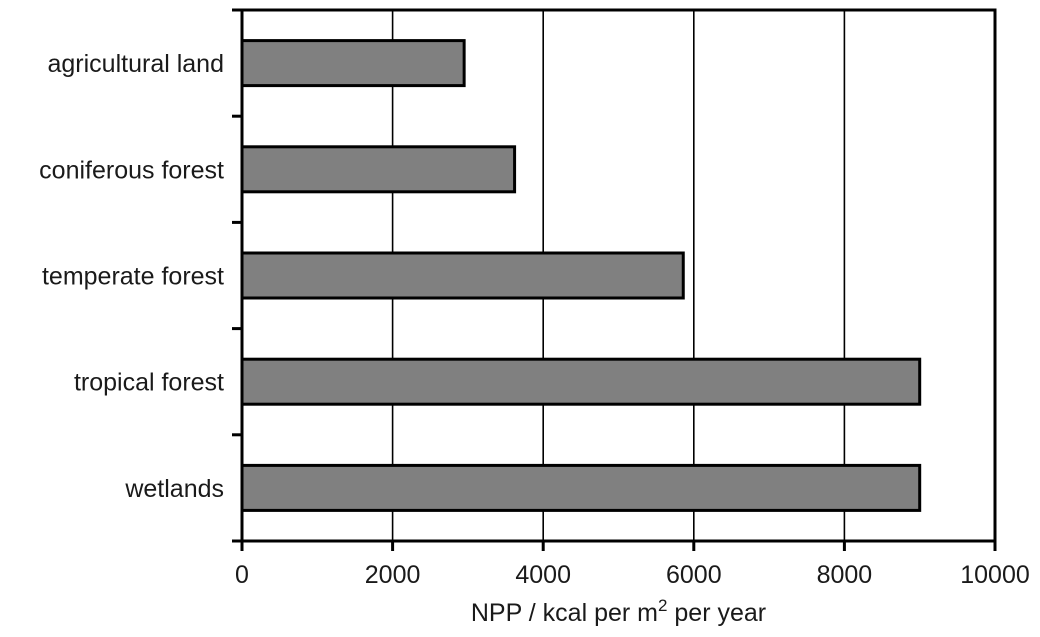 Image resolution: width=1040 pixels, height=637 pixels. Describe the element at coordinates (694, 575) in the screenshot. I see `x-tick-label-3: 6000` at that location.